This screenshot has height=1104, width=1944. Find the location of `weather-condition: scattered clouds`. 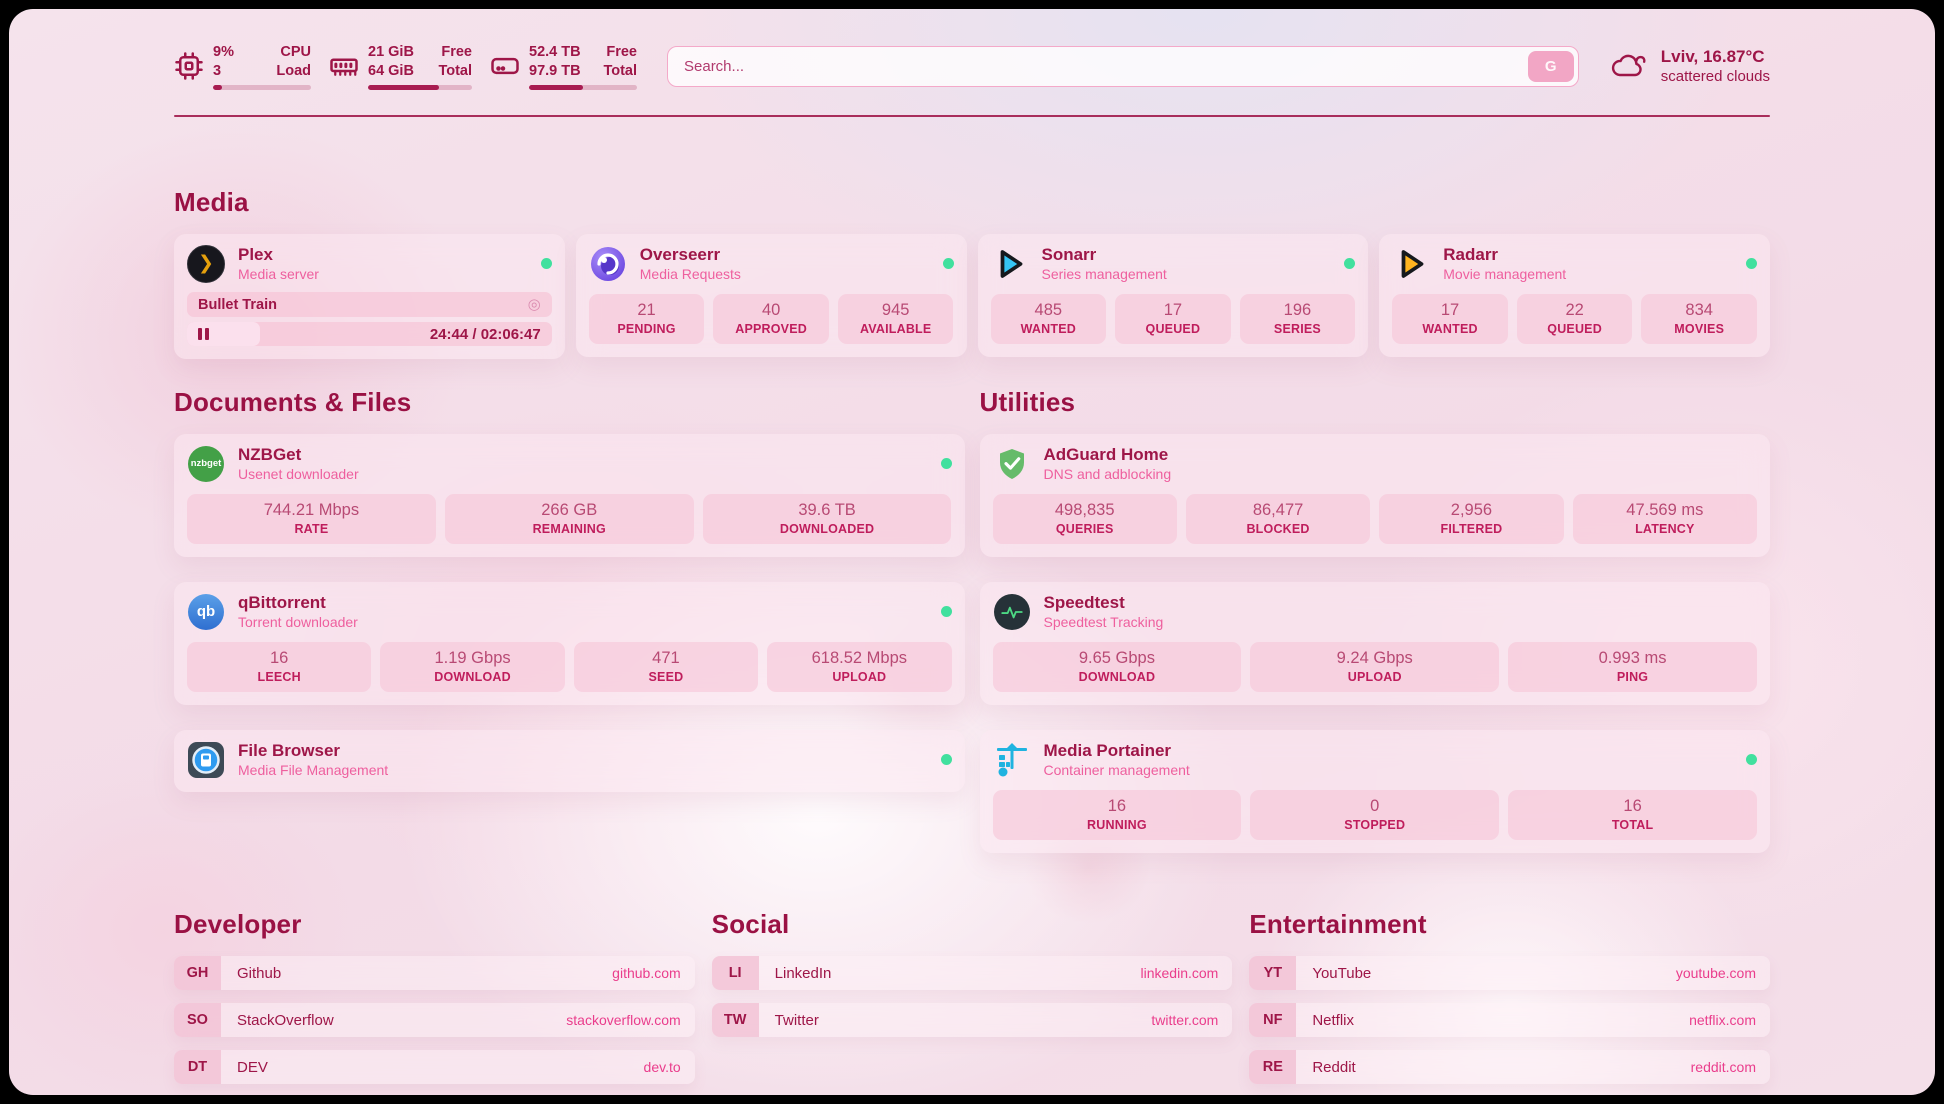

weather-condition: scattered clouds is located at coordinates (1715, 76).